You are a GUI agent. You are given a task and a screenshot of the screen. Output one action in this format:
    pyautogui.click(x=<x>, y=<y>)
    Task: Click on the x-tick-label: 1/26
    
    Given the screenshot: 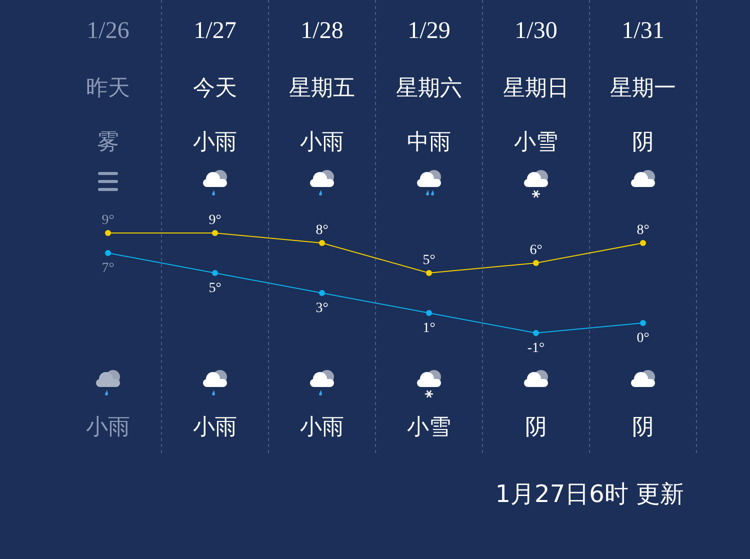 What is the action you would take?
    pyautogui.click(x=108, y=31)
    